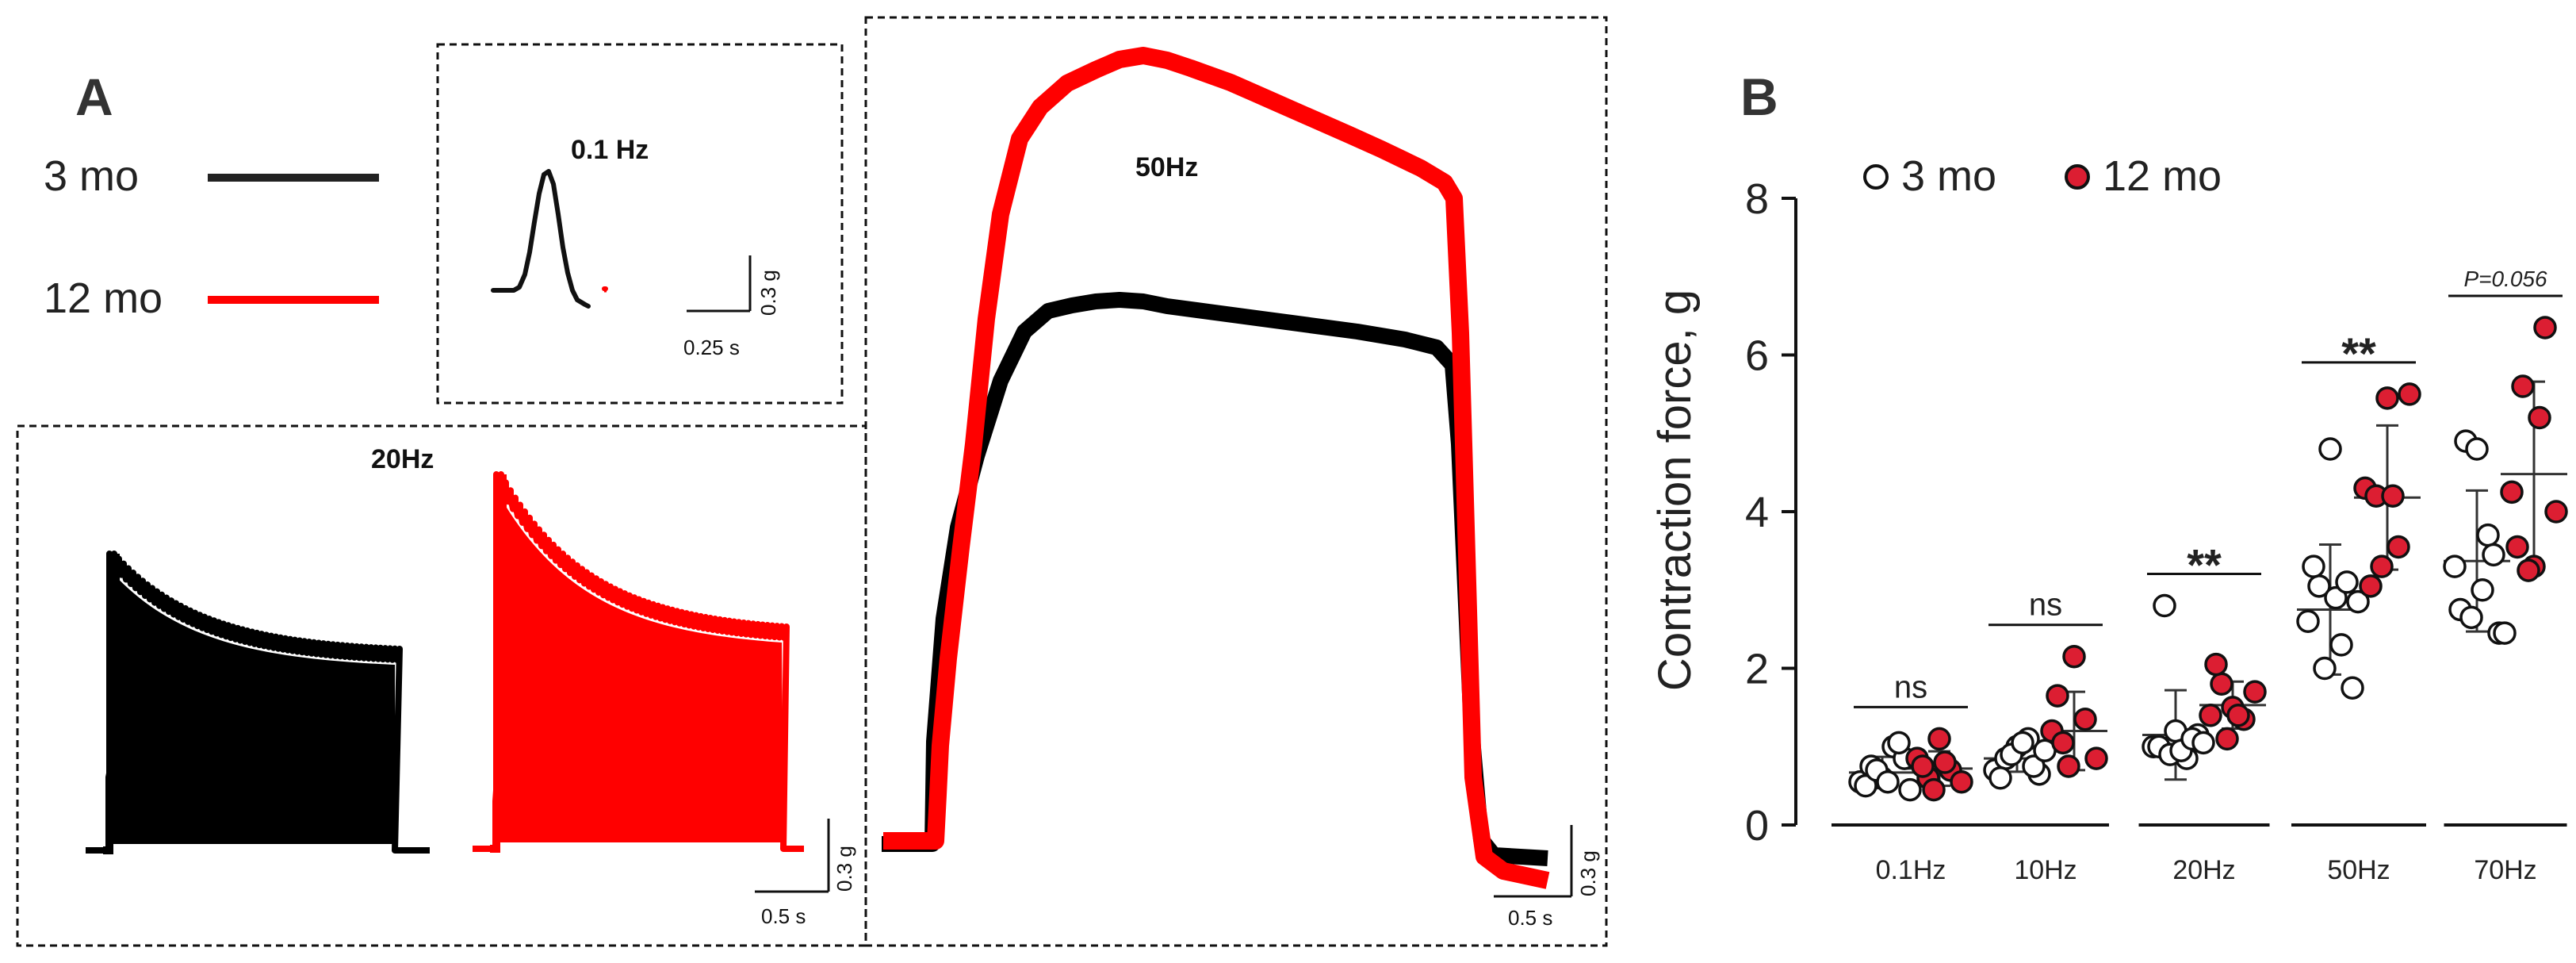 This screenshot has height=963, width=2576. Describe the element at coordinates (1588, 873) in the screenshot. I see `scale-force-50hz: 0.3 g` at that location.